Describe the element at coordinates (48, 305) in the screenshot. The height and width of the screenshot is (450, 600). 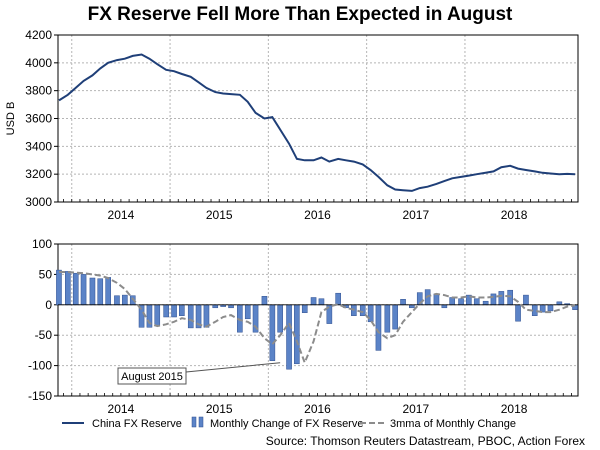
I see `bottom-ytick-label: 0` at that location.